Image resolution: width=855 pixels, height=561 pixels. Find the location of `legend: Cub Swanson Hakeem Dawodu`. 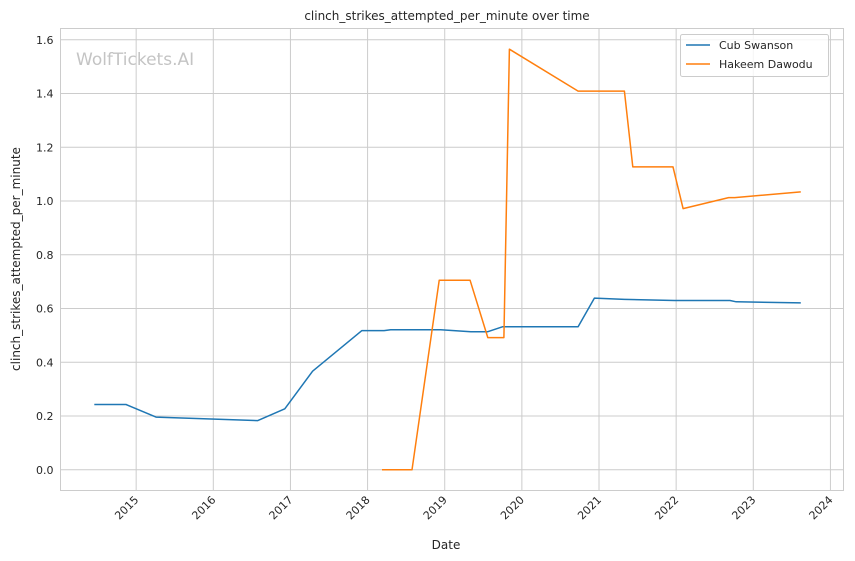

legend: Cub Swanson Hakeem Dawodu is located at coordinates (754, 55).